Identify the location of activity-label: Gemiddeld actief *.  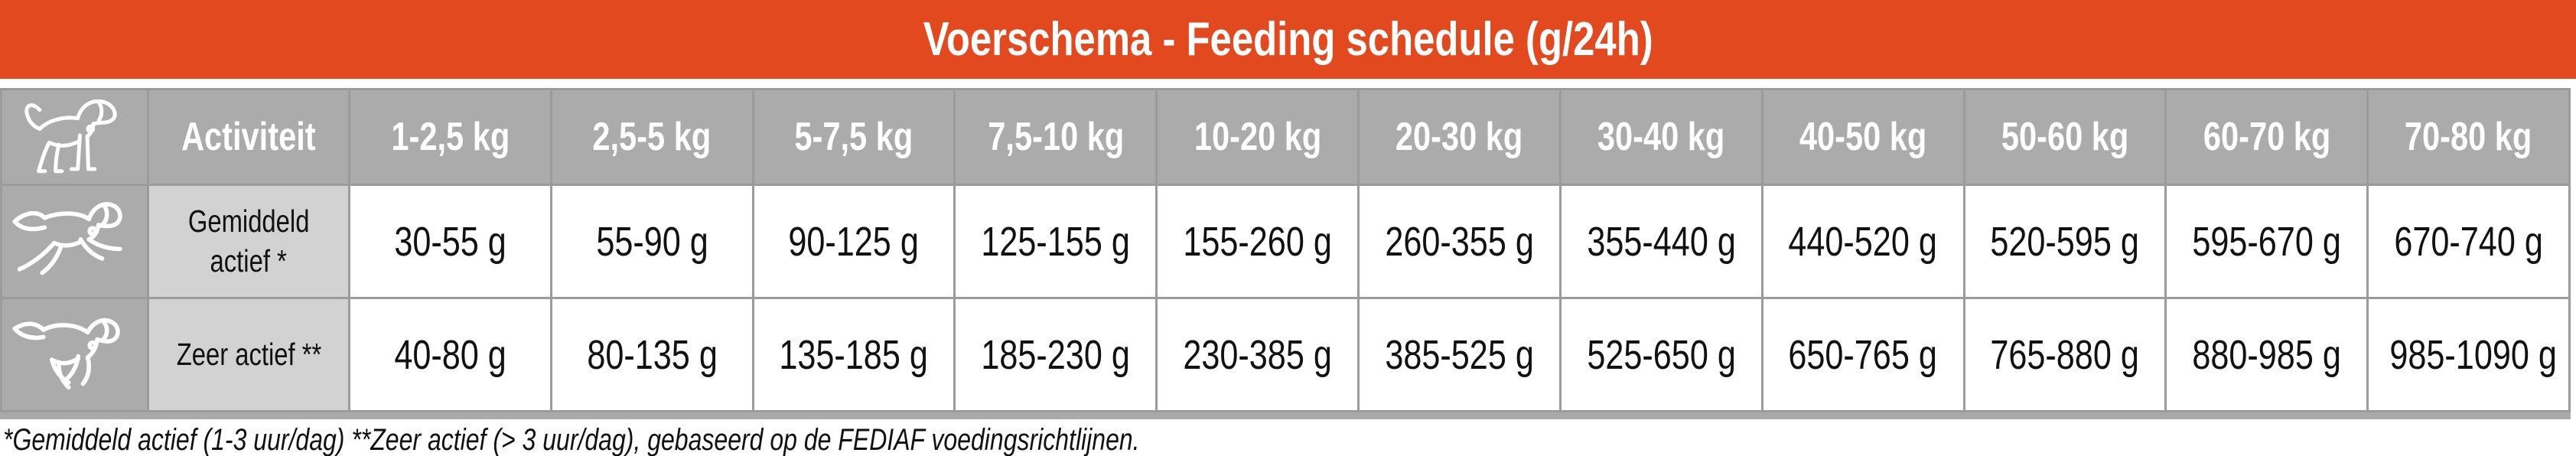
(248, 241).